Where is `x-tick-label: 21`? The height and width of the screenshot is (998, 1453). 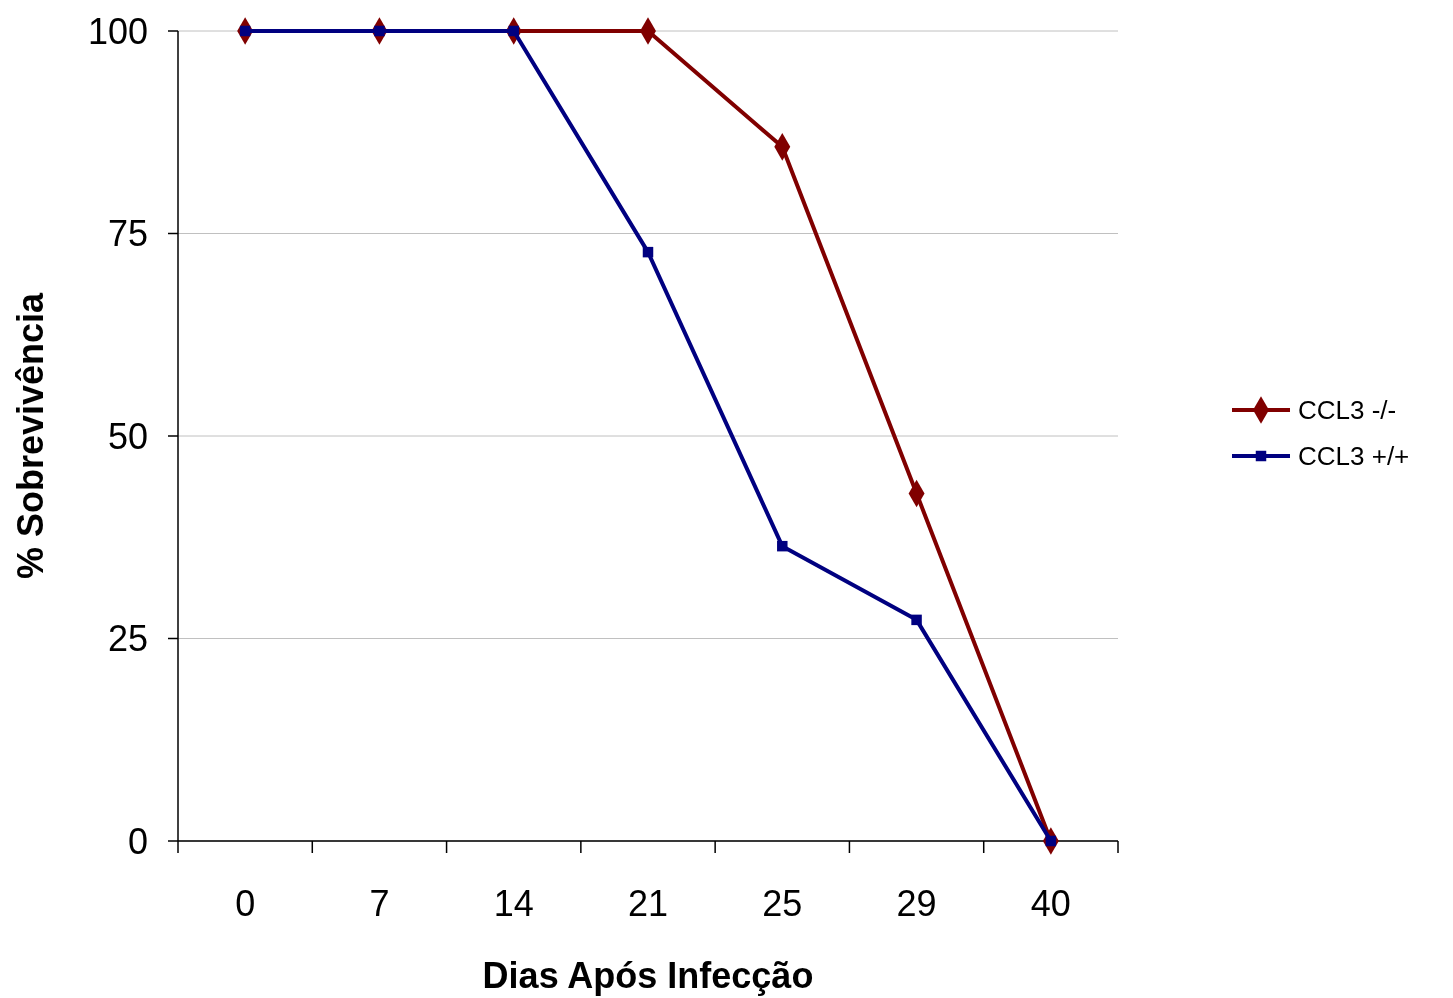 x-tick-label: 21 is located at coordinates (648, 903).